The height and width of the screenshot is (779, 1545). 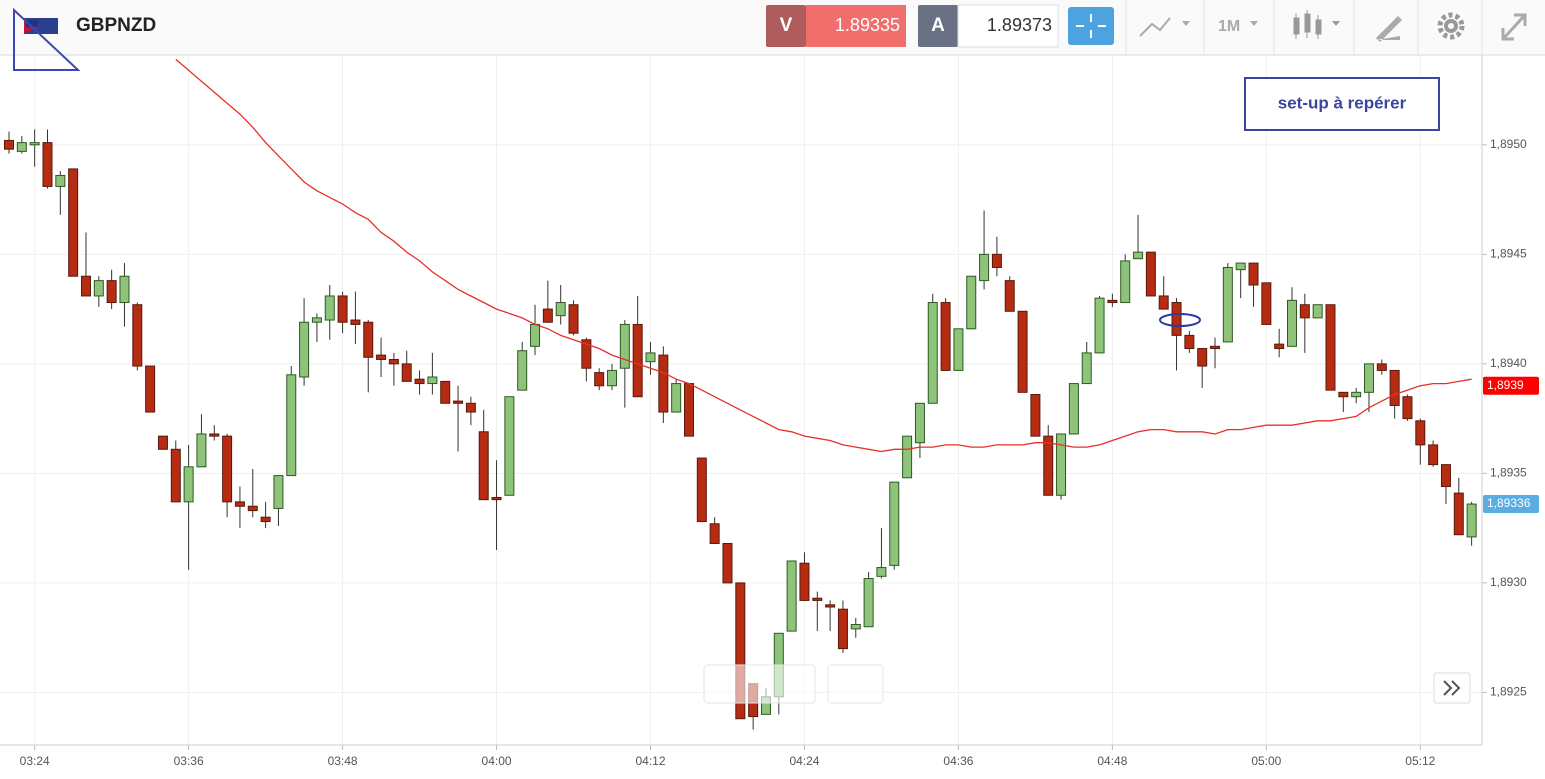 What do you see at coordinates (1420, 761) in the screenshot?
I see `x-tick-label: 05:12` at bounding box center [1420, 761].